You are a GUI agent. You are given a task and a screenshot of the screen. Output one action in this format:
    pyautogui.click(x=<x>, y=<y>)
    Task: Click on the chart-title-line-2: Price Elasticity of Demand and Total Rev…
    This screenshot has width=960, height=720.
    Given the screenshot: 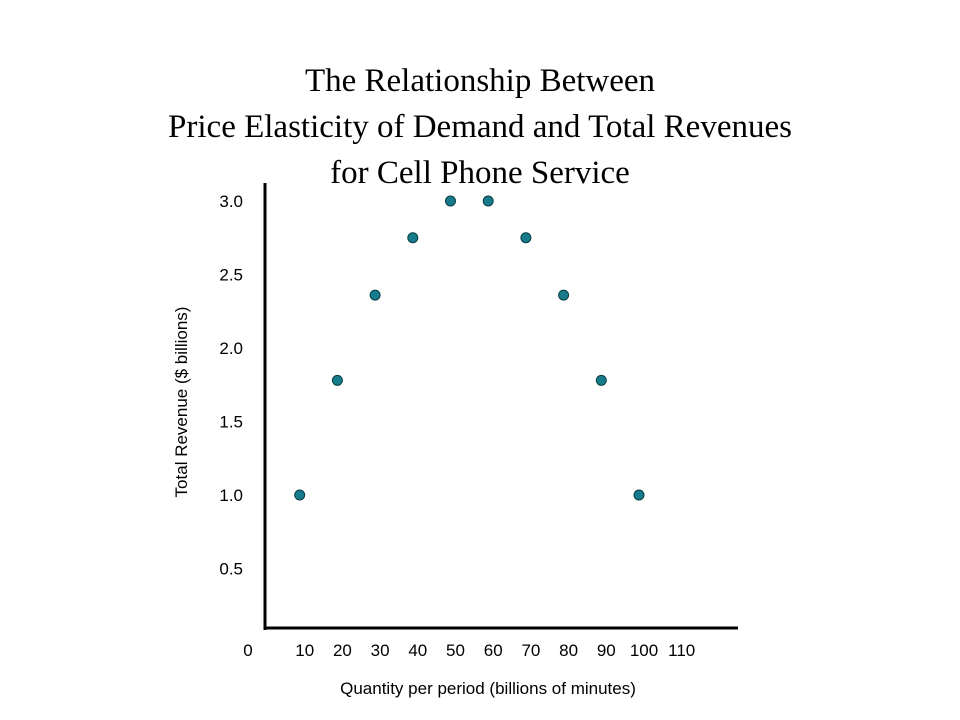 What is the action you would take?
    pyautogui.click(x=480, y=127)
    